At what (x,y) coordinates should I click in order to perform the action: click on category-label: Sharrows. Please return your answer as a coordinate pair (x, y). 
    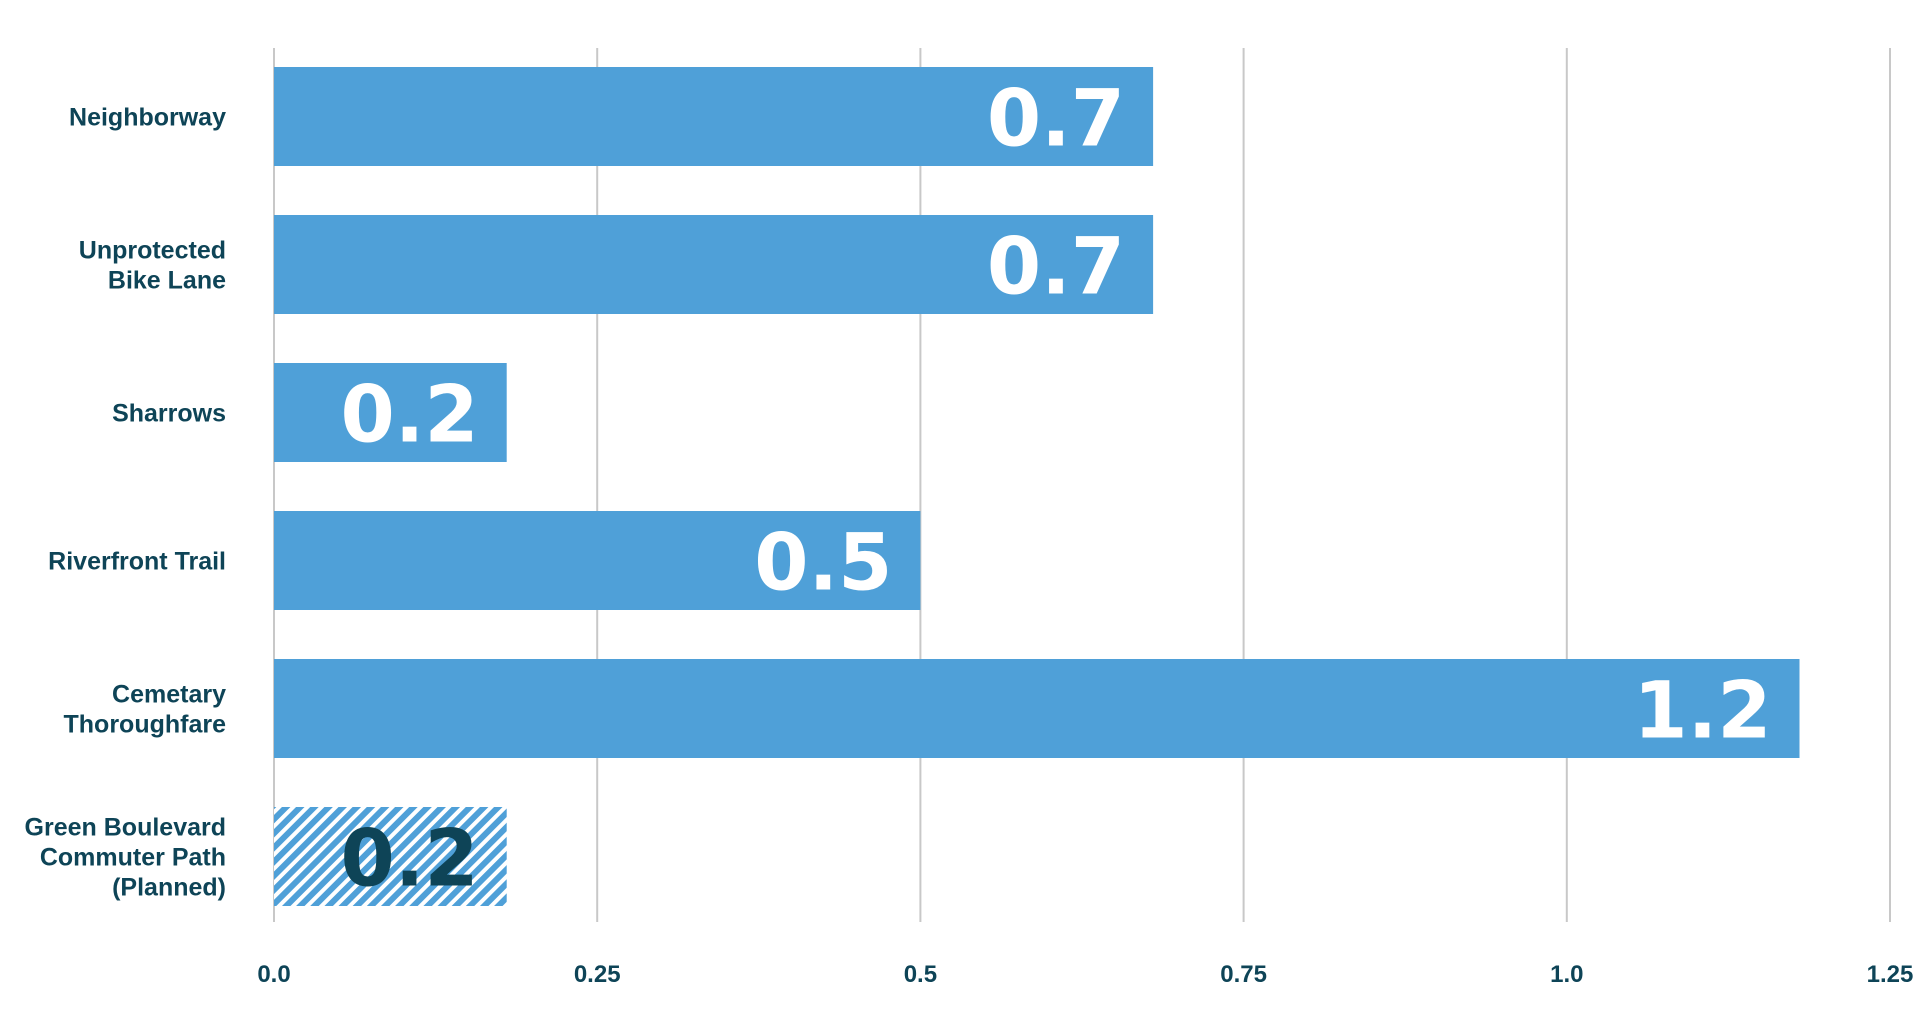
    Looking at the image, I should click on (169, 414).